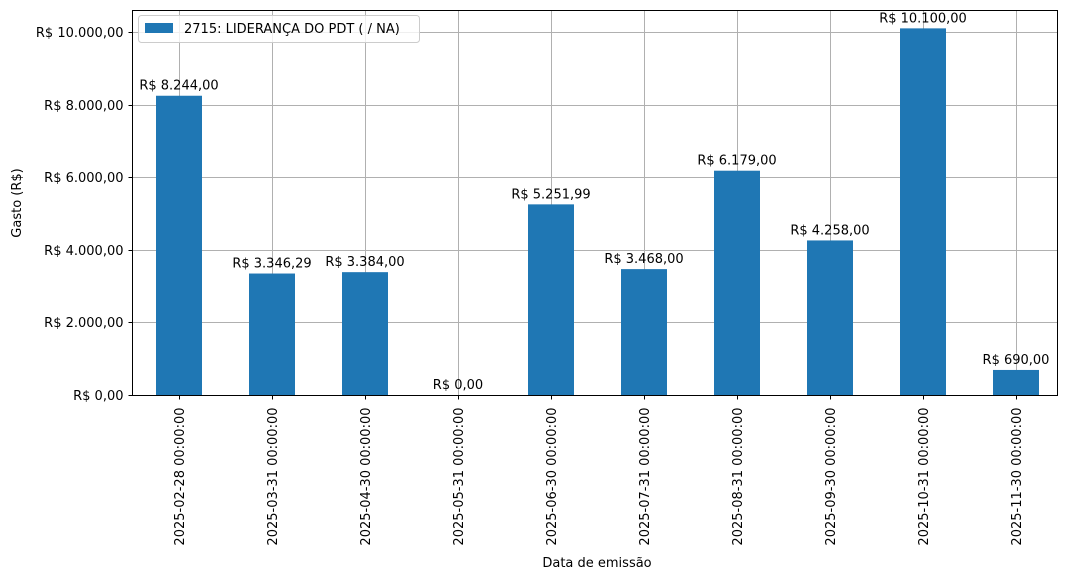  What do you see at coordinates (98, 396) in the screenshot?
I see `y-tick-label: R$ 0,00` at bounding box center [98, 396].